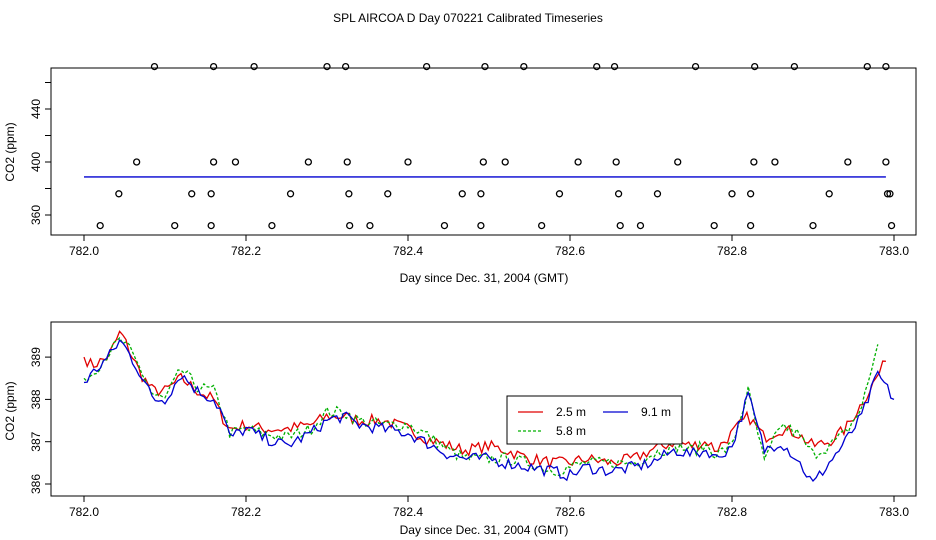  I want to click on top-y-tick-label-1: 400, so click(36, 162).